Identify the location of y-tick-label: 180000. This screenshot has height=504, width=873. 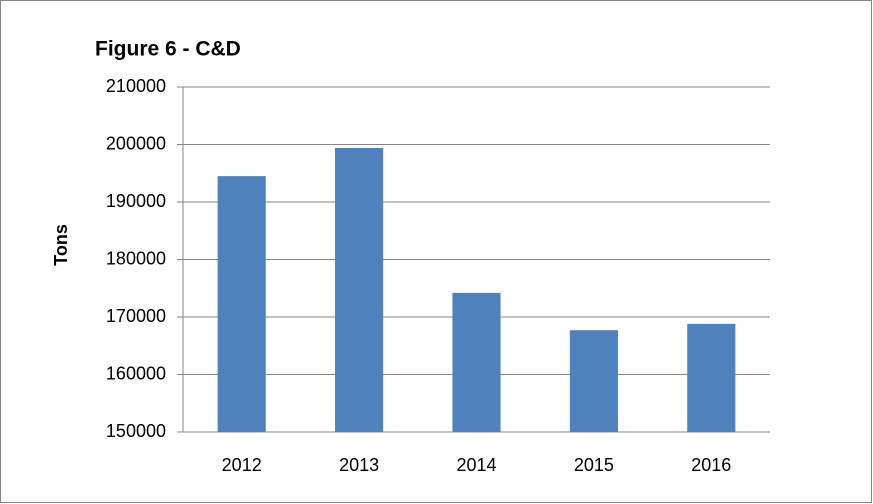
(136, 258).